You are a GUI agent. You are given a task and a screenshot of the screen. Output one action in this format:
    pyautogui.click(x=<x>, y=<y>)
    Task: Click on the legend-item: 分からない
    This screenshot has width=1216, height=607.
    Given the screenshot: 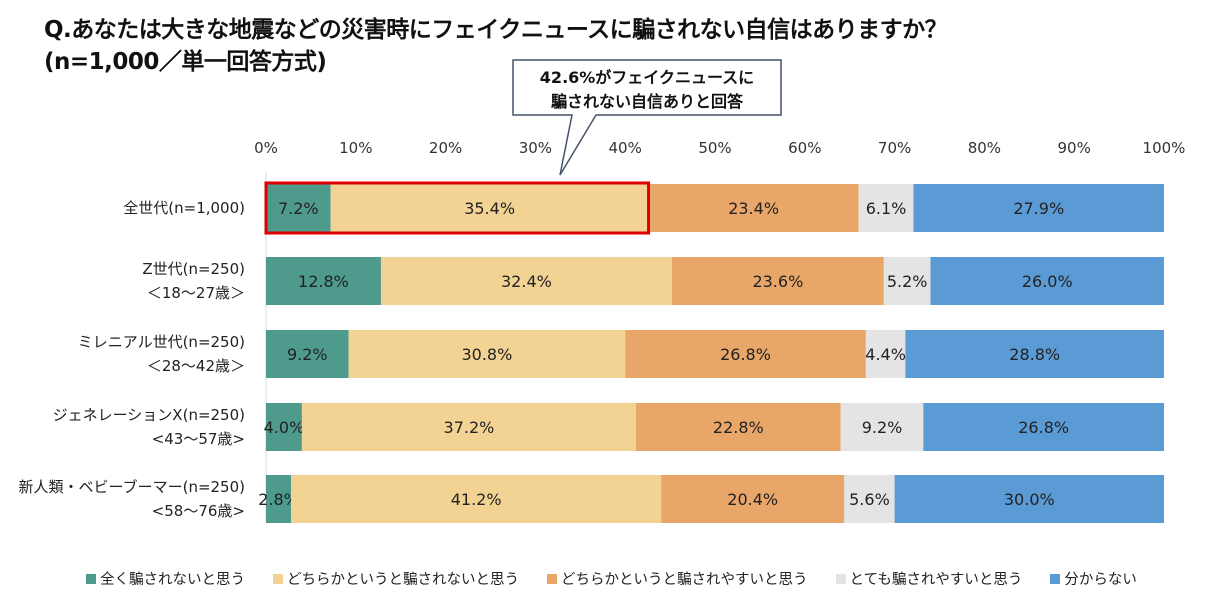 What is the action you would take?
    pyautogui.click(x=1093, y=578)
    